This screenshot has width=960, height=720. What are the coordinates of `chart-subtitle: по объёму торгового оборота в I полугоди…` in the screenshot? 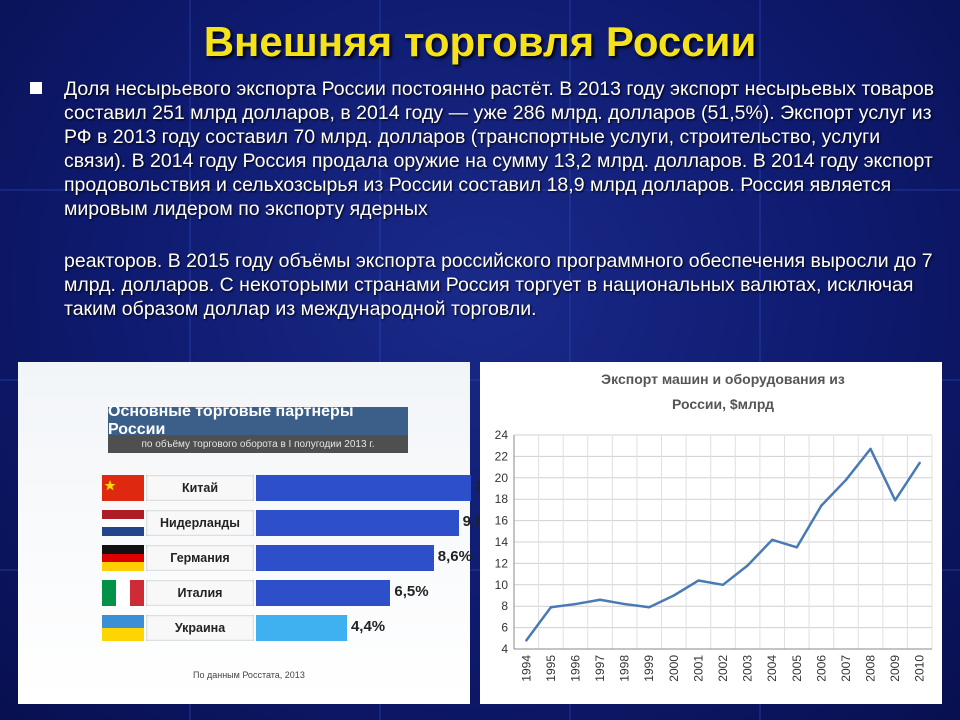 It's located at (258, 444).